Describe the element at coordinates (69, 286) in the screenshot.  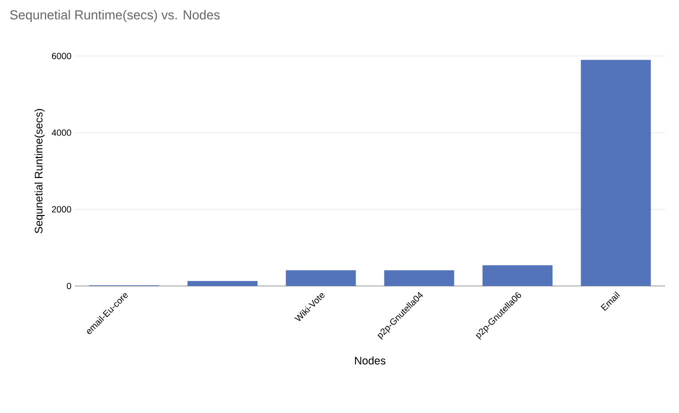
I see `y-tick-label: 0` at that location.